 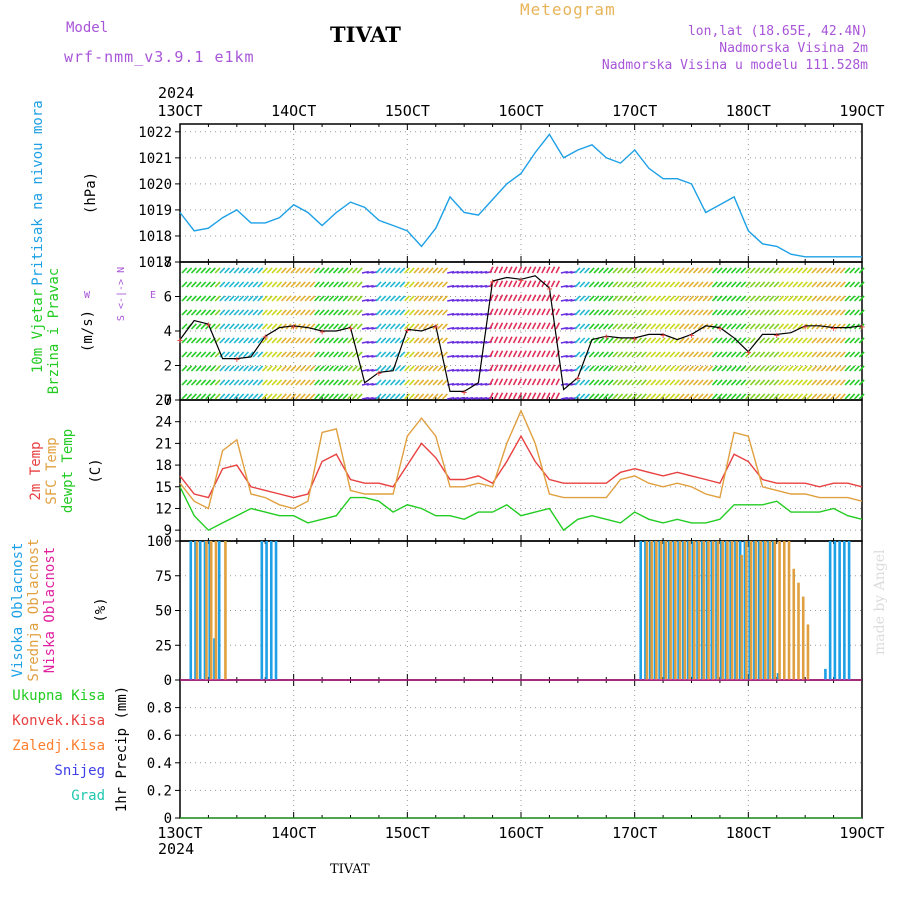 What do you see at coordinates (159, 764) in the screenshot?
I see `y-tick-label: 0.4` at bounding box center [159, 764].